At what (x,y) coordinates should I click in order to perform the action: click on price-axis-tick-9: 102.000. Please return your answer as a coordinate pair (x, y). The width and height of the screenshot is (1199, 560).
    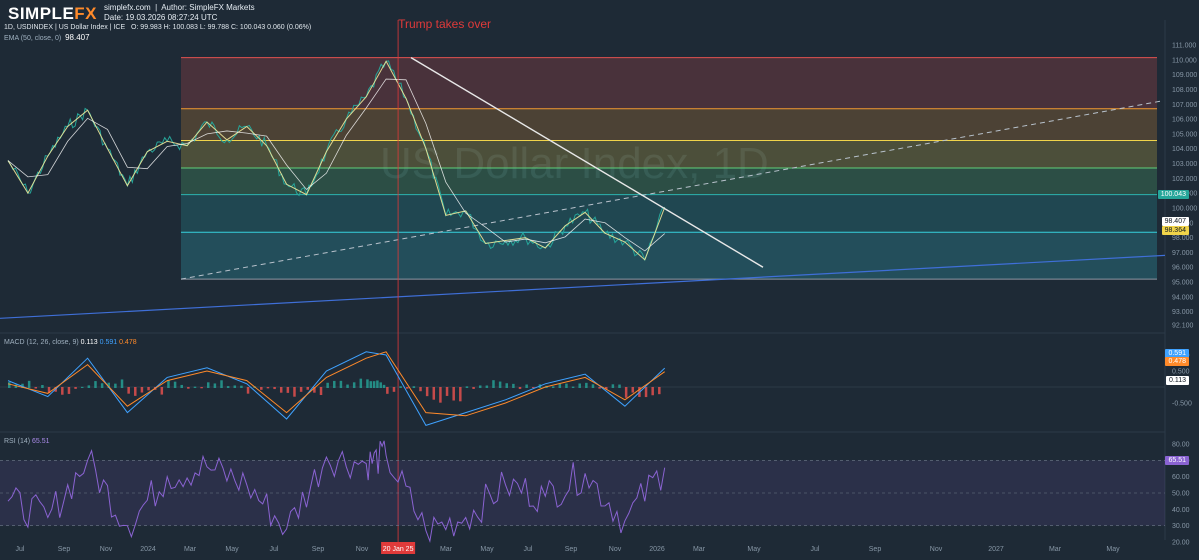
    Looking at the image, I should click on (1184, 179).